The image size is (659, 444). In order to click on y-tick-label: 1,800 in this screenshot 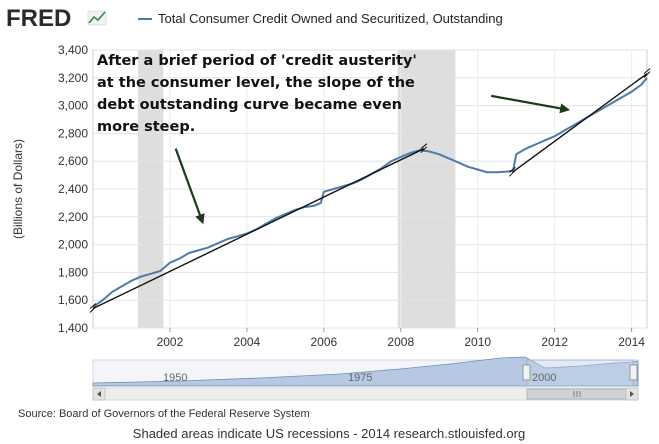, I will do `click(73, 272)`.